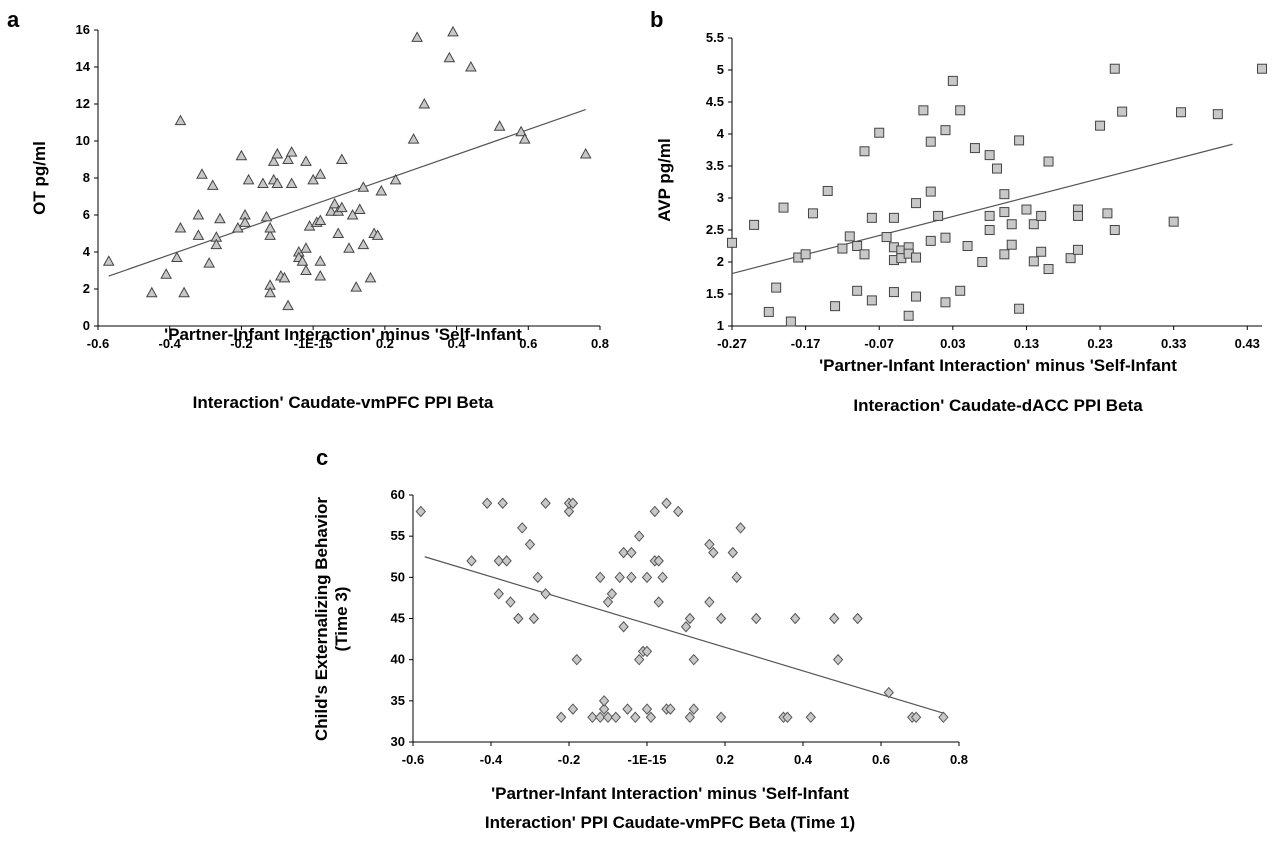 The width and height of the screenshot is (1283, 841). Describe the element at coordinates (569, 759) in the screenshot. I see `x-tick-label: -0.2` at that location.